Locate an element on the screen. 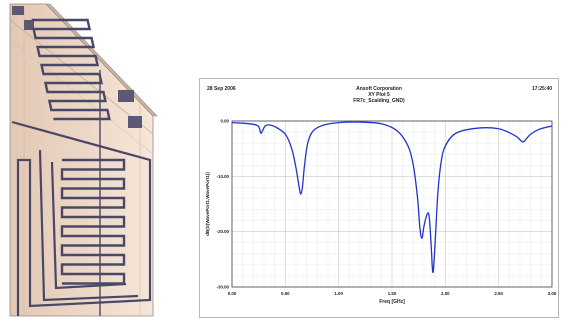 The height and width of the screenshot is (322, 563). meander-line is located at coordinates (78, 151).